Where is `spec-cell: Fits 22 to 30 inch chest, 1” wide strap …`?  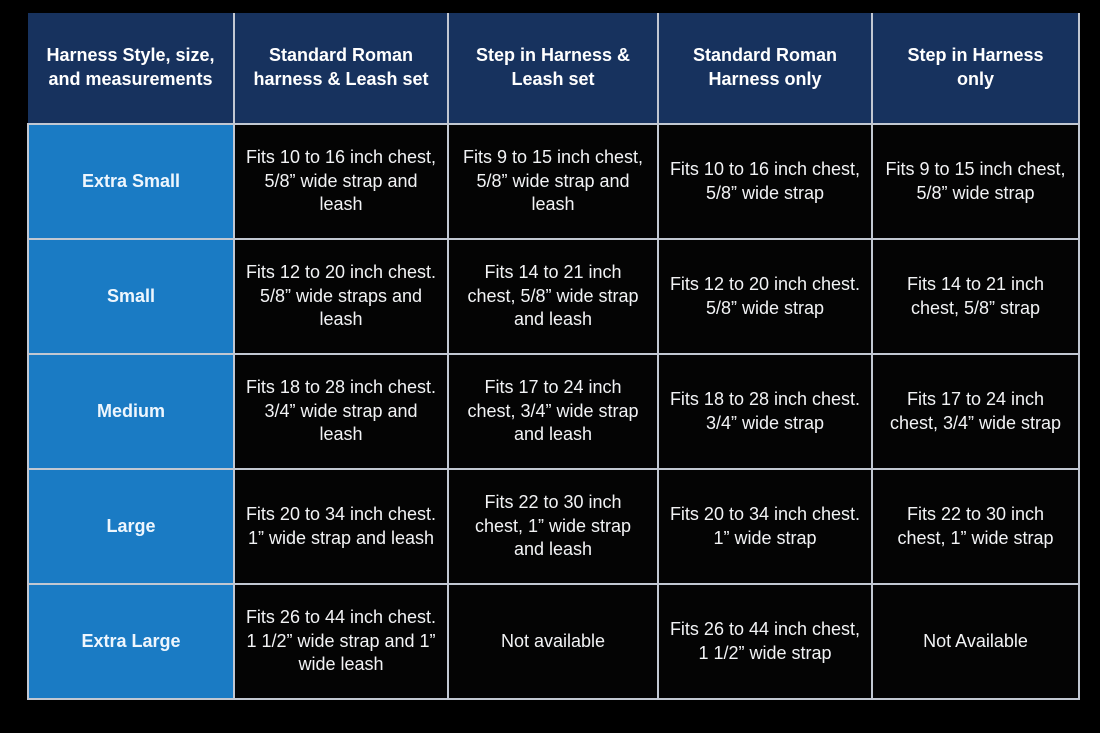
spec-cell: Fits 22 to 30 inch chest, 1” wide strap … is located at coordinates (553, 526).